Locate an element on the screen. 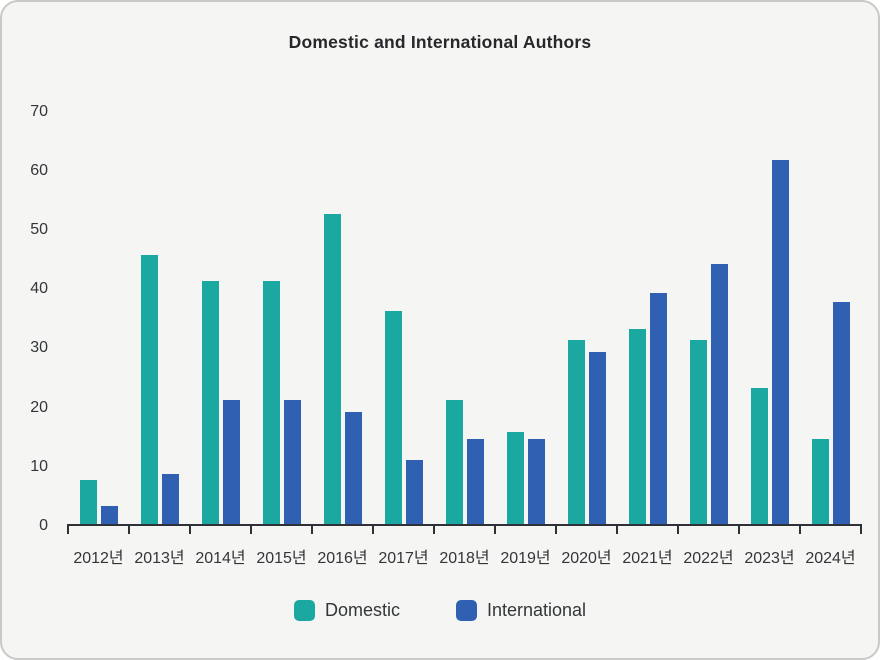 The height and width of the screenshot is (660, 880). legend-item-international: International is located at coordinates (521, 610).